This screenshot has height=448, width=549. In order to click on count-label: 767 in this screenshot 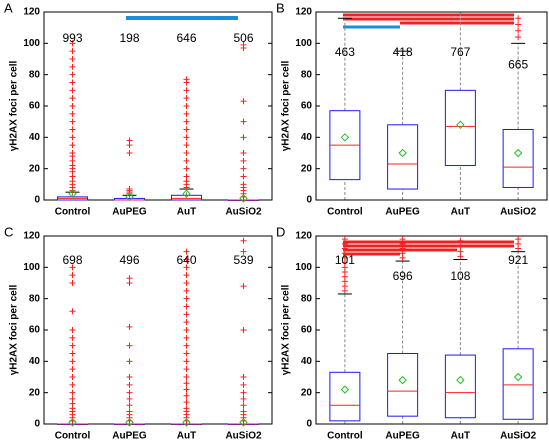, I will do `click(460, 52)`.